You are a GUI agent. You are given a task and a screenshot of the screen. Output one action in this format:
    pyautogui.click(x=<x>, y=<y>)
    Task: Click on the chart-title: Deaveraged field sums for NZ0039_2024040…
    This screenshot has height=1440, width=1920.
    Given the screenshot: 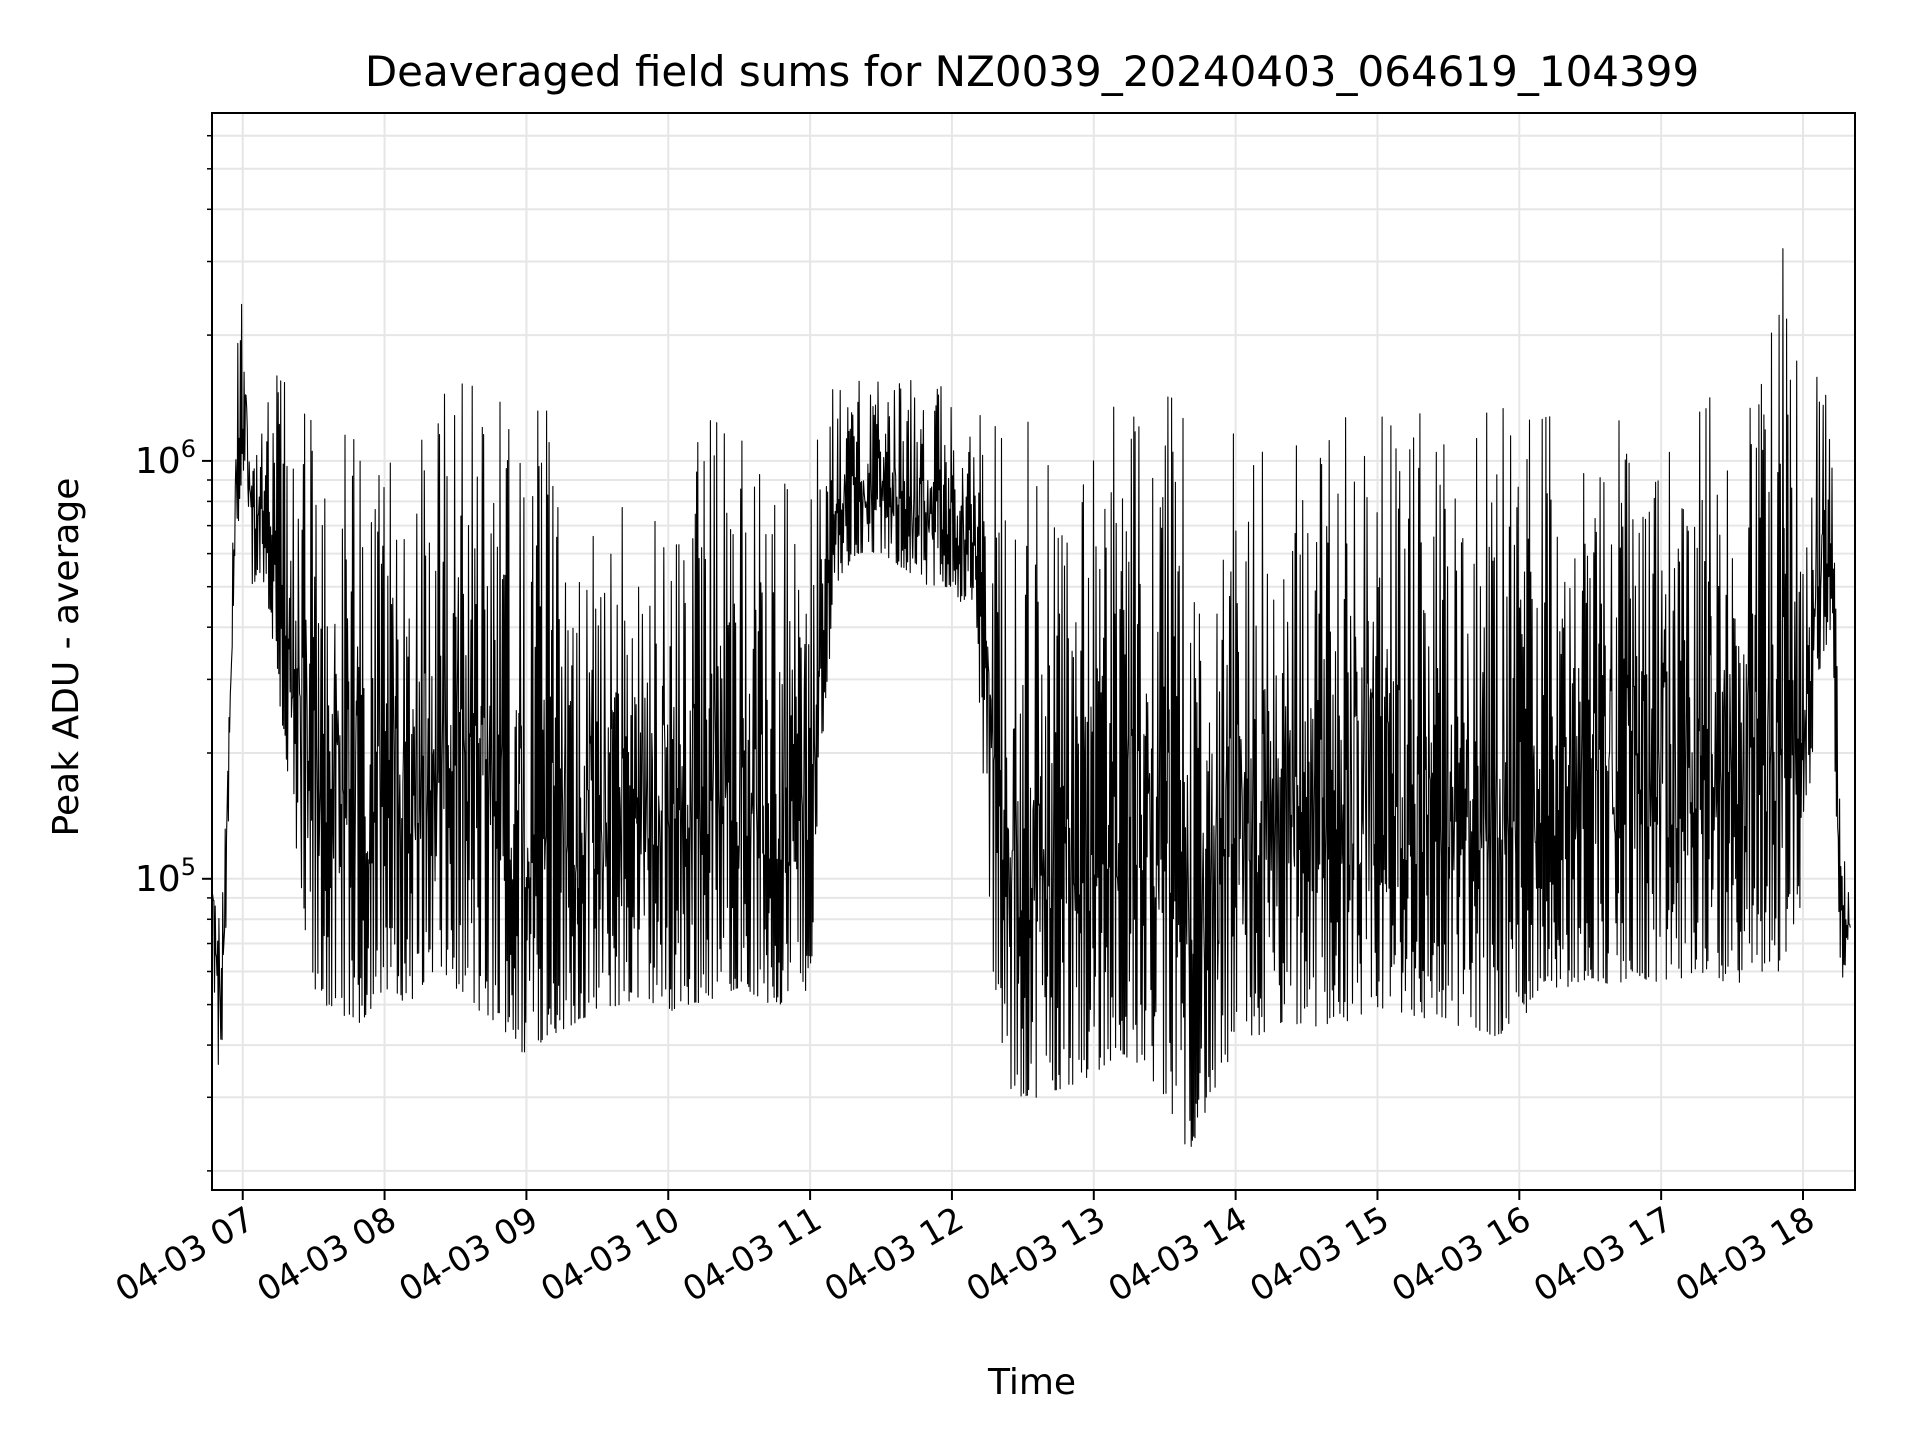 What is the action you would take?
    pyautogui.click(x=1032, y=71)
    